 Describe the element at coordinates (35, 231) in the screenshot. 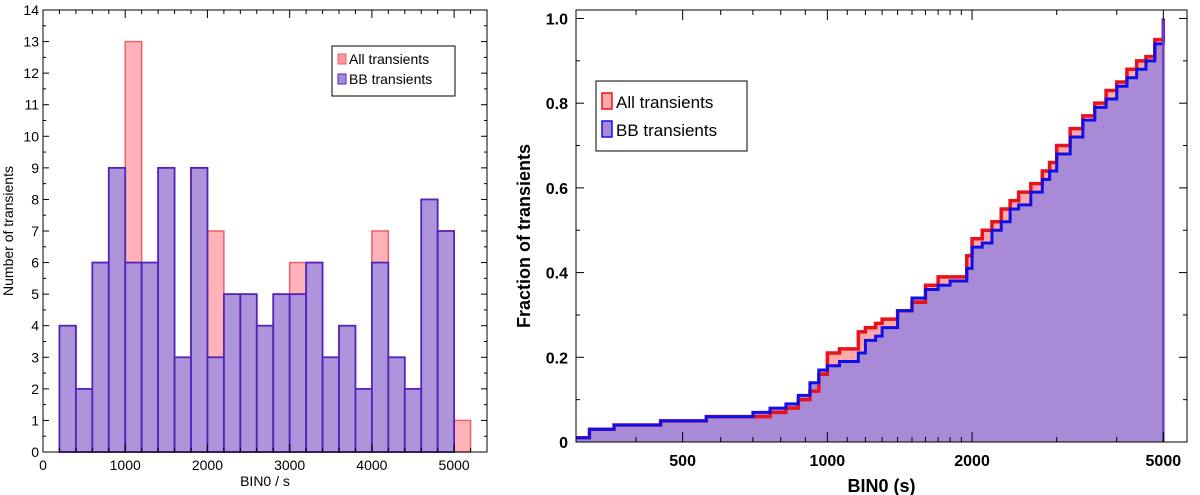

I see `y-tick-label: 7` at that location.